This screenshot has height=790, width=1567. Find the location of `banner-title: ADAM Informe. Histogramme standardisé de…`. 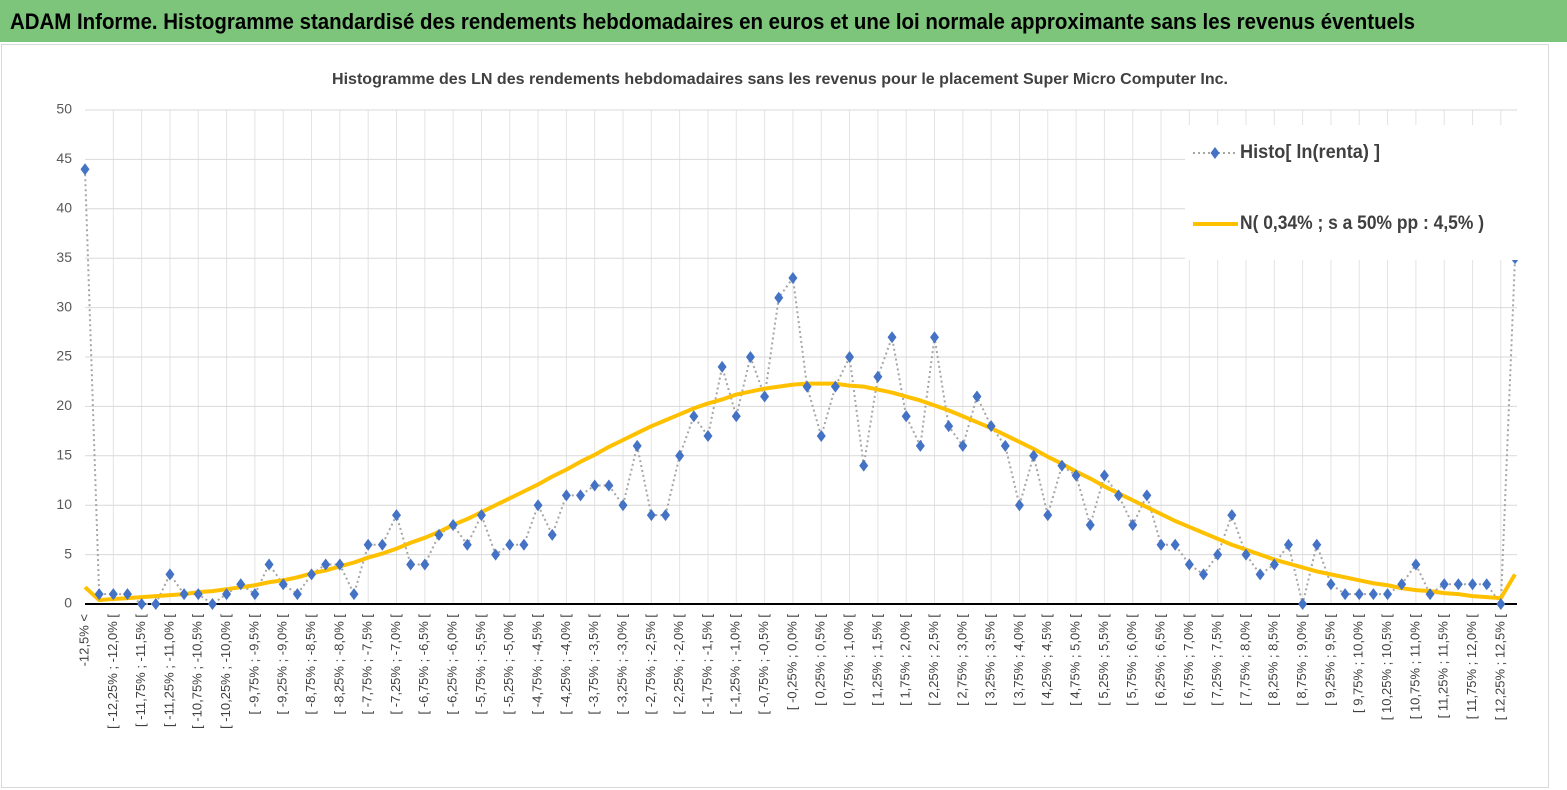

banner-title: ADAM Informe. Histogramme standardisé de… is located at coordinates (712, 21).